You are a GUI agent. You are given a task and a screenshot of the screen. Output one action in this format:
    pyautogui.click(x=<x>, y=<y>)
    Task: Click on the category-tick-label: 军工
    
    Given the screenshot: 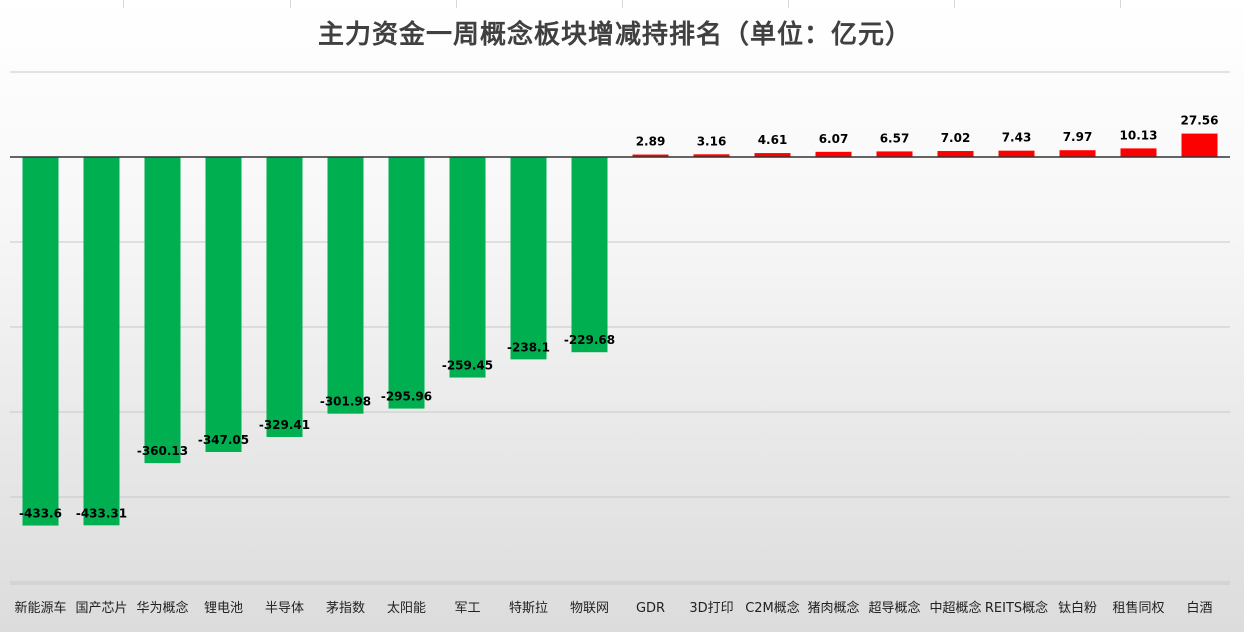 What is the action you would take?
    pyautogui.click(x=467, y=608)
    